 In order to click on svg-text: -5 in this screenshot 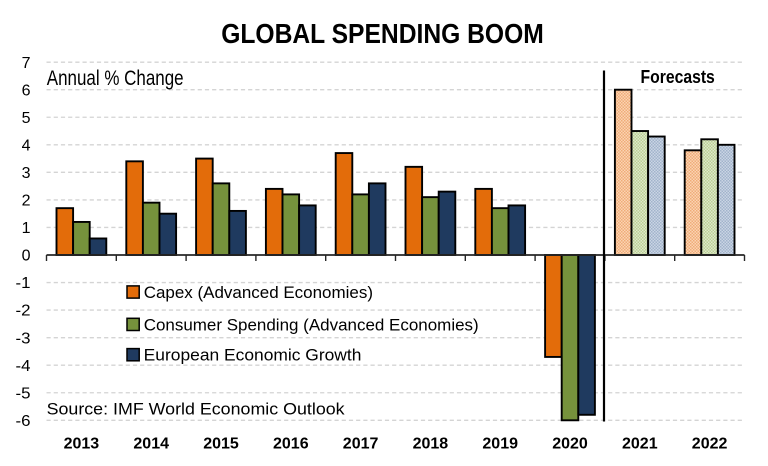, I will do `click(23, 393)`.